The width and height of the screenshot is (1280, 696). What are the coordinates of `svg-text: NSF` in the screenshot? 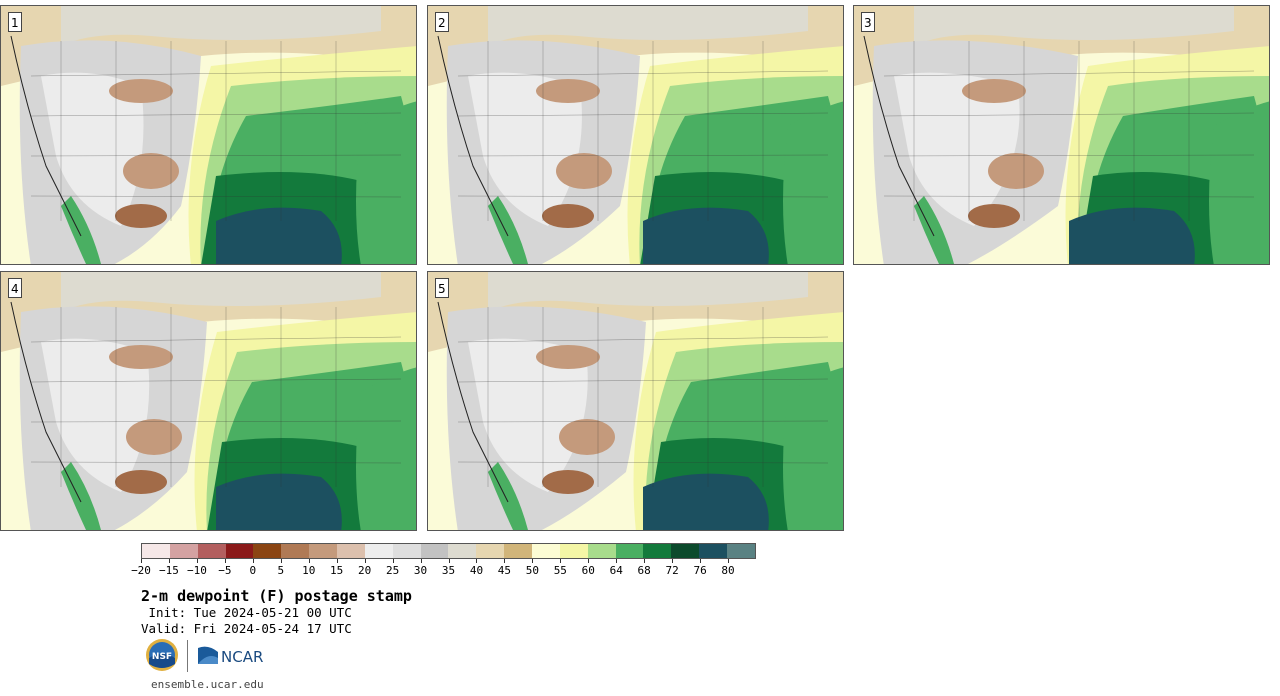 It's located at (162, 657).